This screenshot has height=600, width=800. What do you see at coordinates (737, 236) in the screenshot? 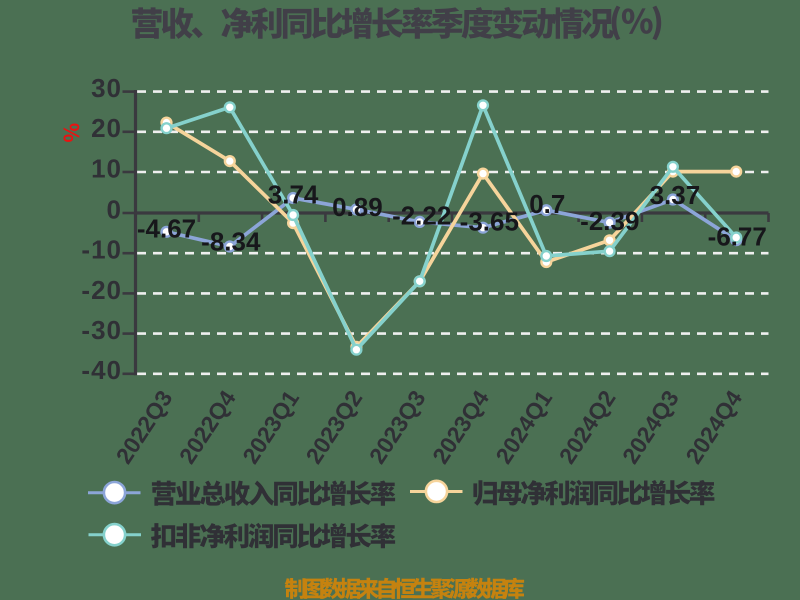
I see `svg-text: -6.77` at bounding box center [737, 236].